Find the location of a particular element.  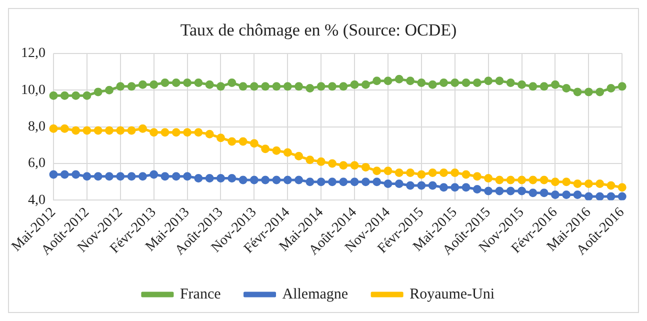

y-tick-label: 10,0 is located at coordinates (33, 90).